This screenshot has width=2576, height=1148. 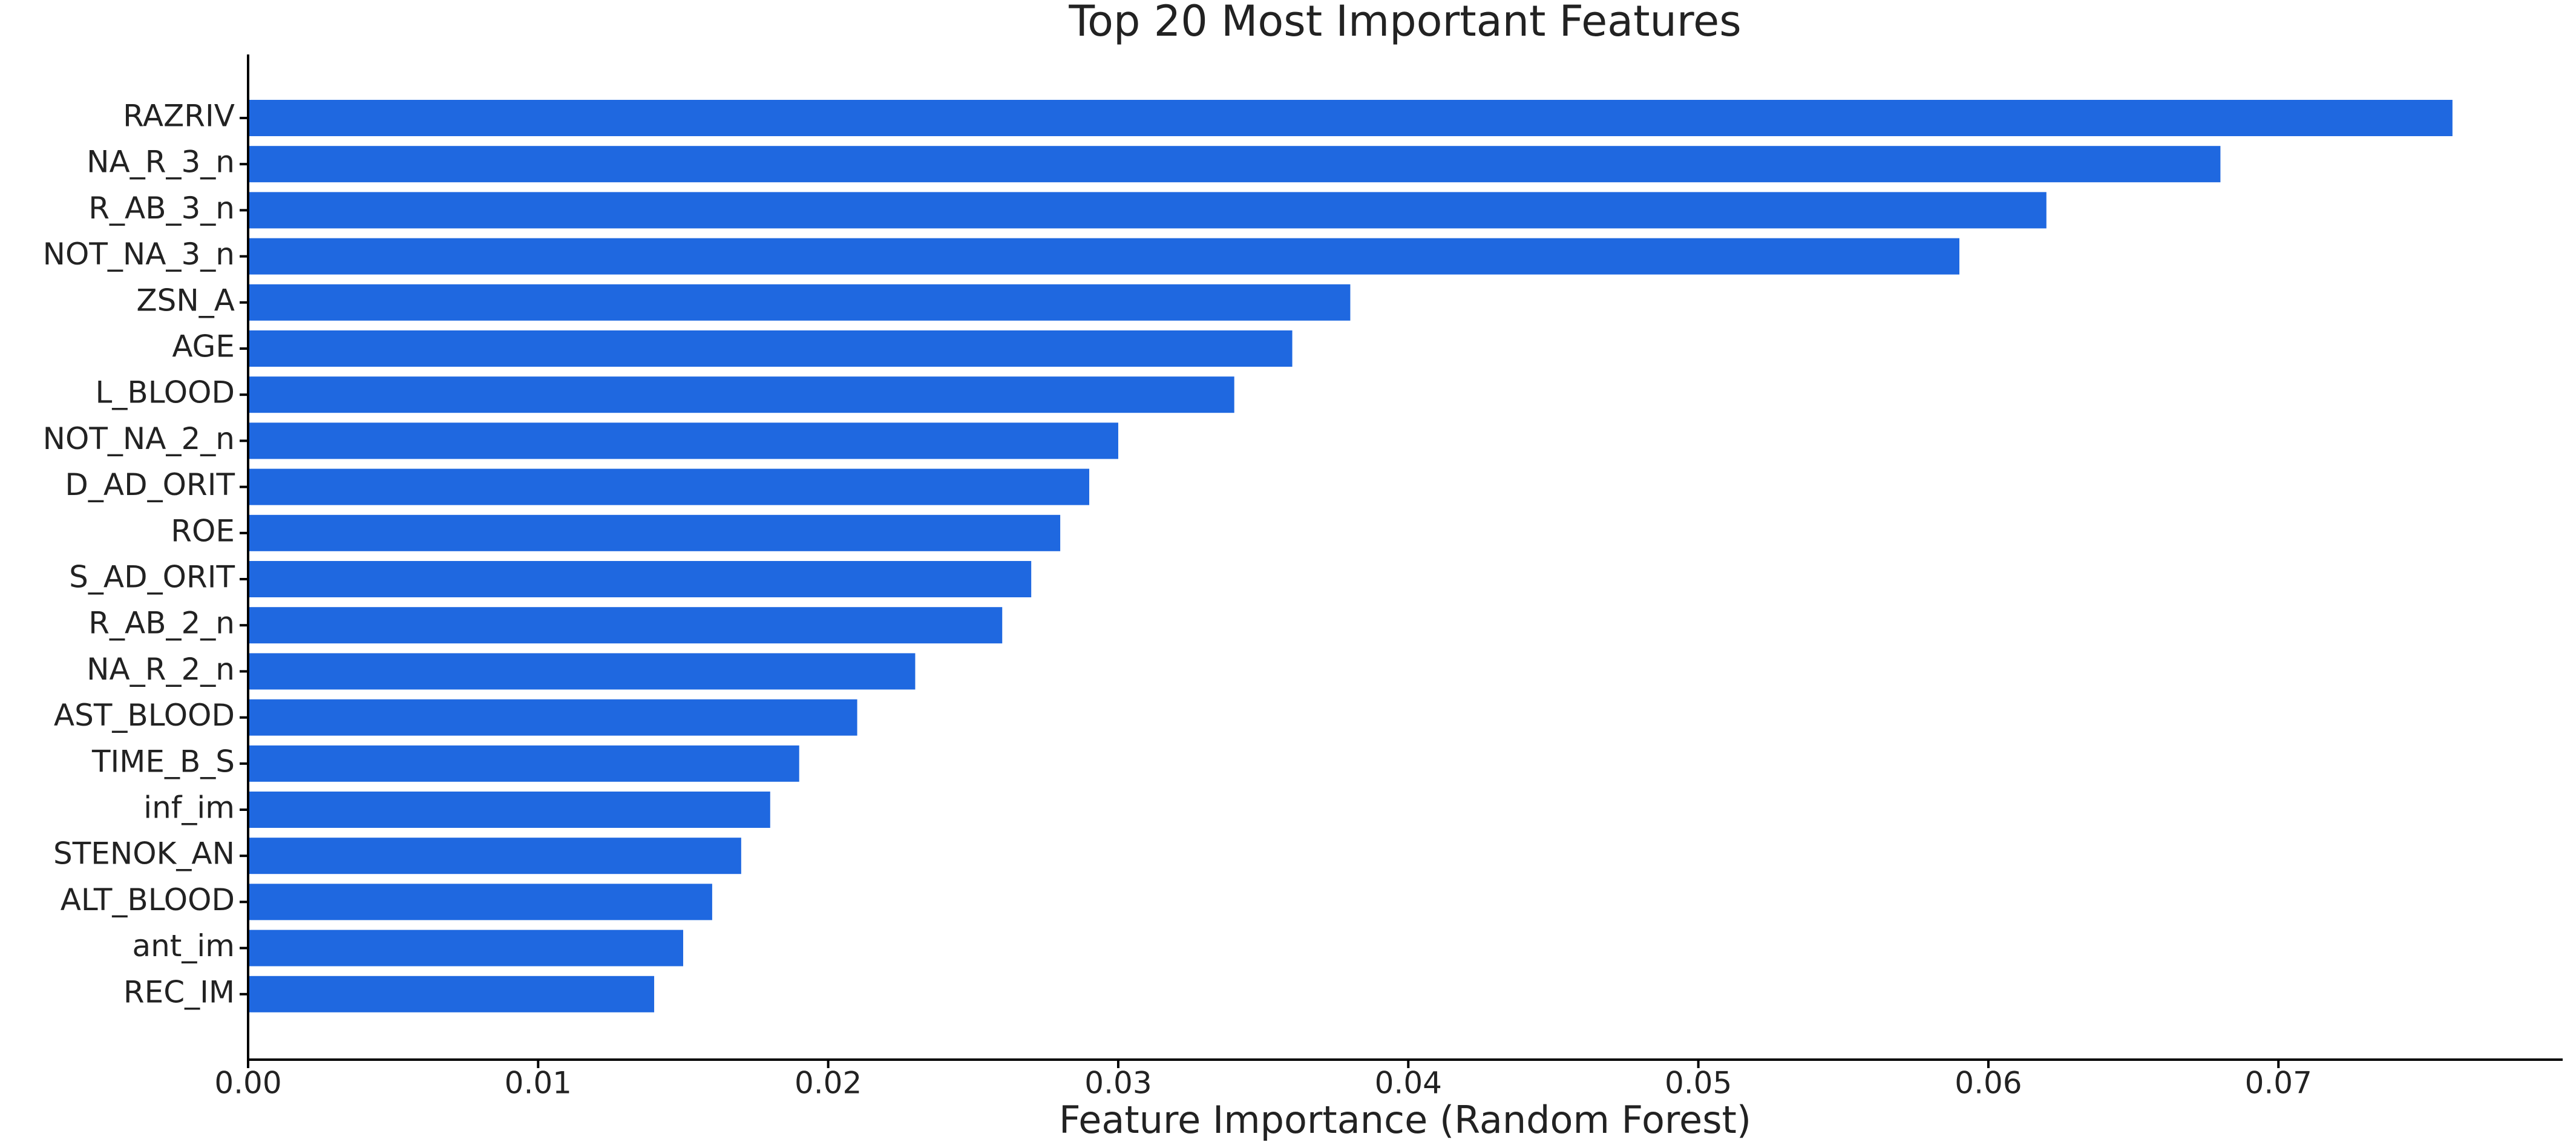 I want to click on y-tick-label: ZSN_A, so click(x=185, y=300).